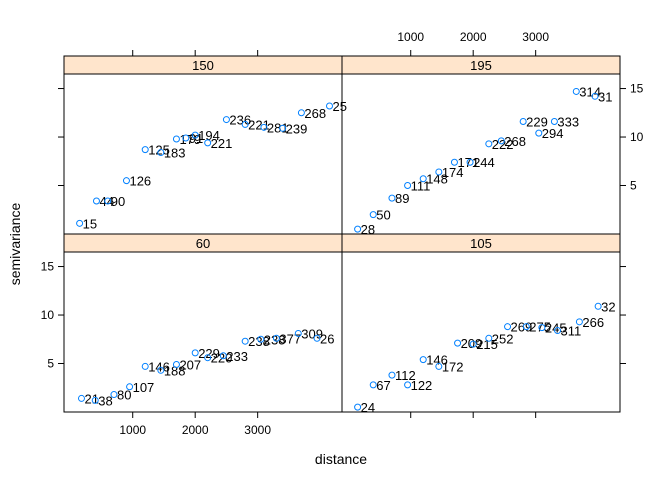 This screenshot has width=672, height=480. What do you see at coordinates (15, 244) in the screenshot?
I see `y-axis-label: semivariance` at bounding box center [15, 244].